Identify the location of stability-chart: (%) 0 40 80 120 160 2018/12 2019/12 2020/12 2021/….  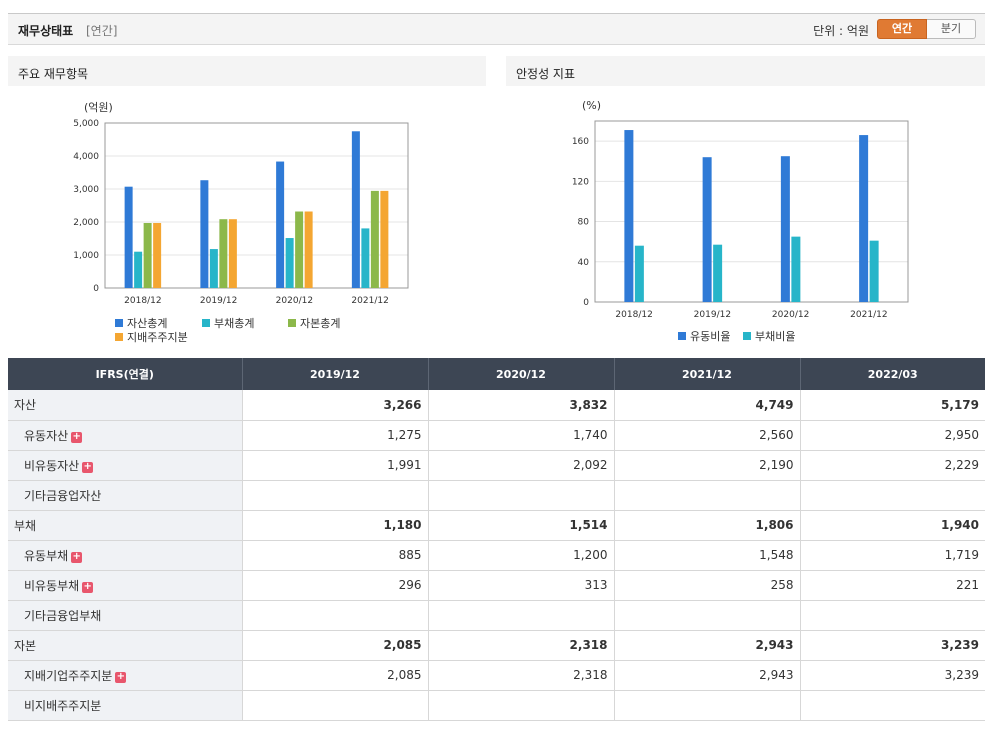
(740, 221).